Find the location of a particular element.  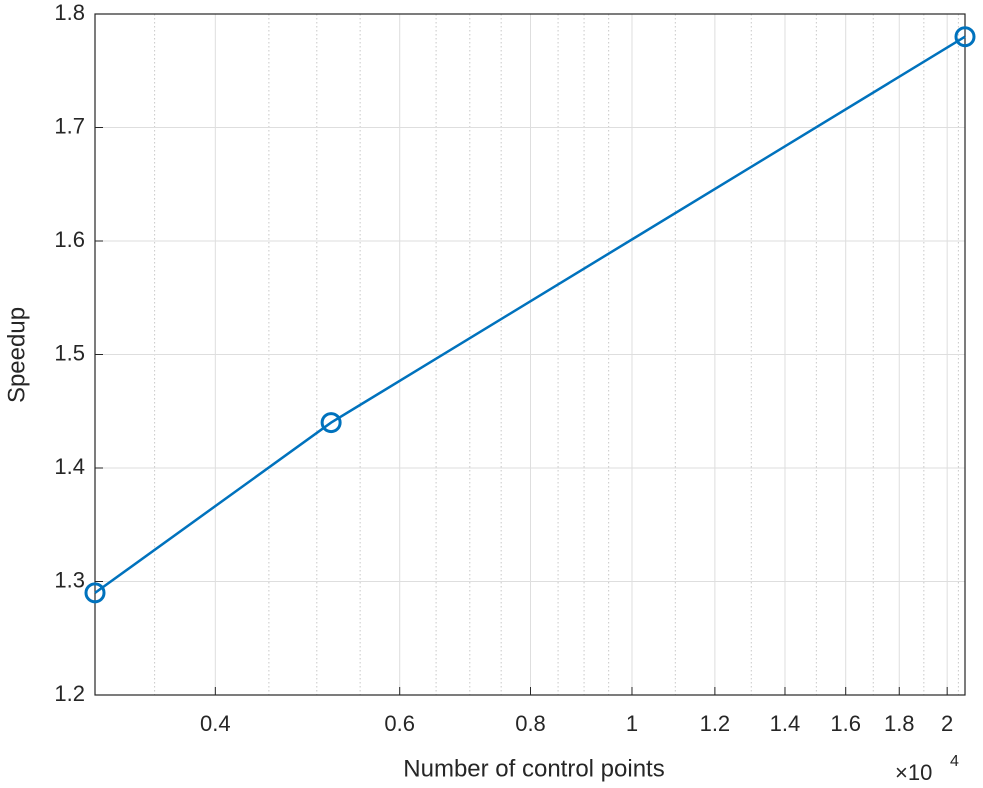

x-tick-label: 0.4 is located at coordinates (215, 723).